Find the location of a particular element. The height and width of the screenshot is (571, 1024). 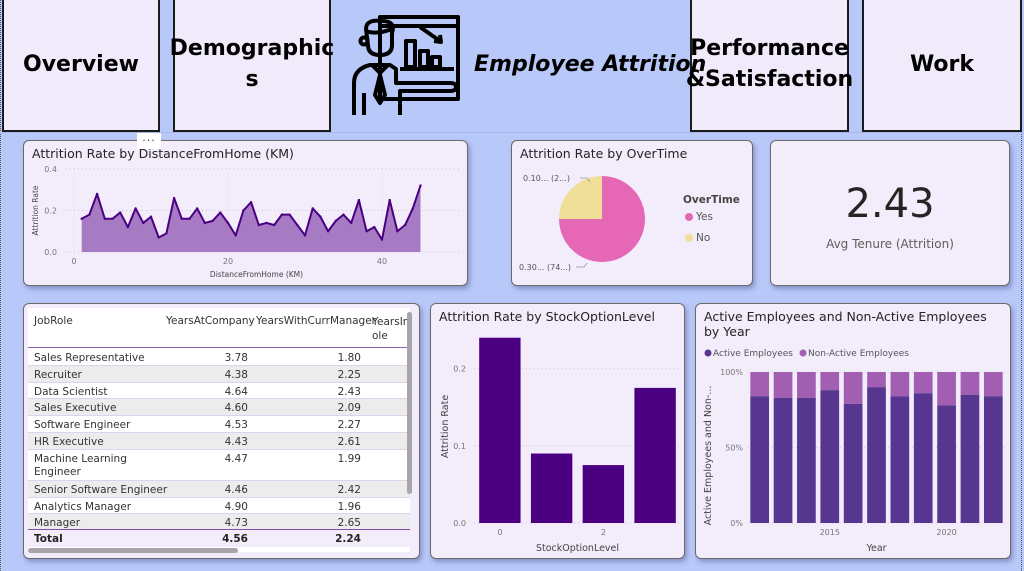

table-row: Analytics Manager 4.90 1.96 is located at coordinates (219, 506).